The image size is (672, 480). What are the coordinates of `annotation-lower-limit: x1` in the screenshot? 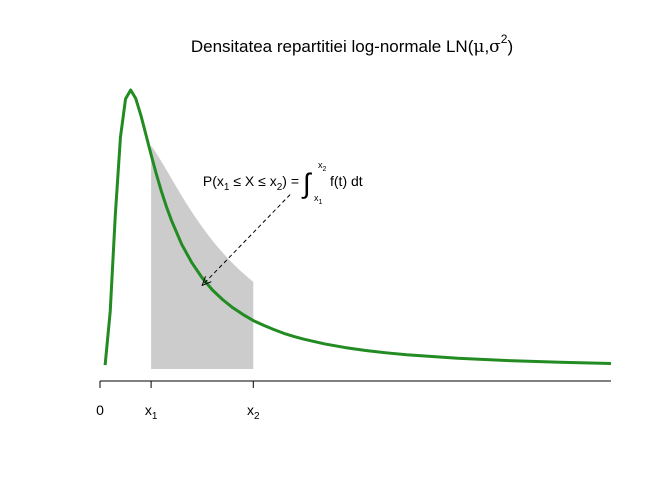 It's located at (318, 199).